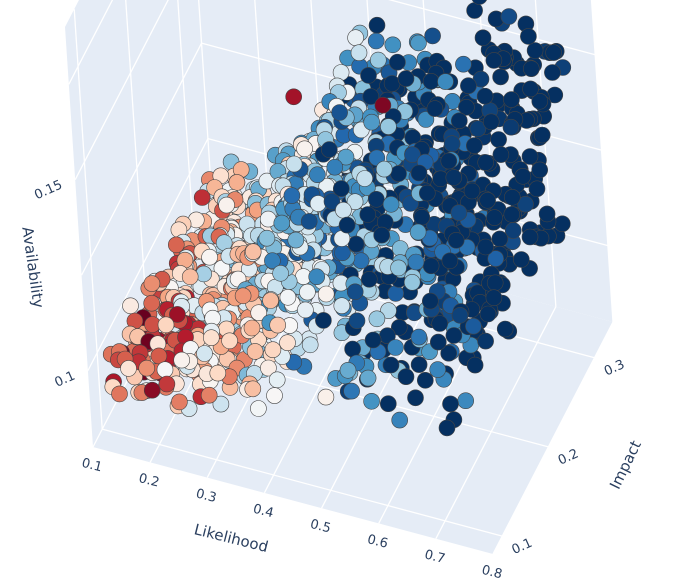 The width and height of the screenshot is (675, 586). What do you see at coordinates (321, 527) in the screenshot?
I see `x-tick-label: 0.5` at bounding box center [321, 527].